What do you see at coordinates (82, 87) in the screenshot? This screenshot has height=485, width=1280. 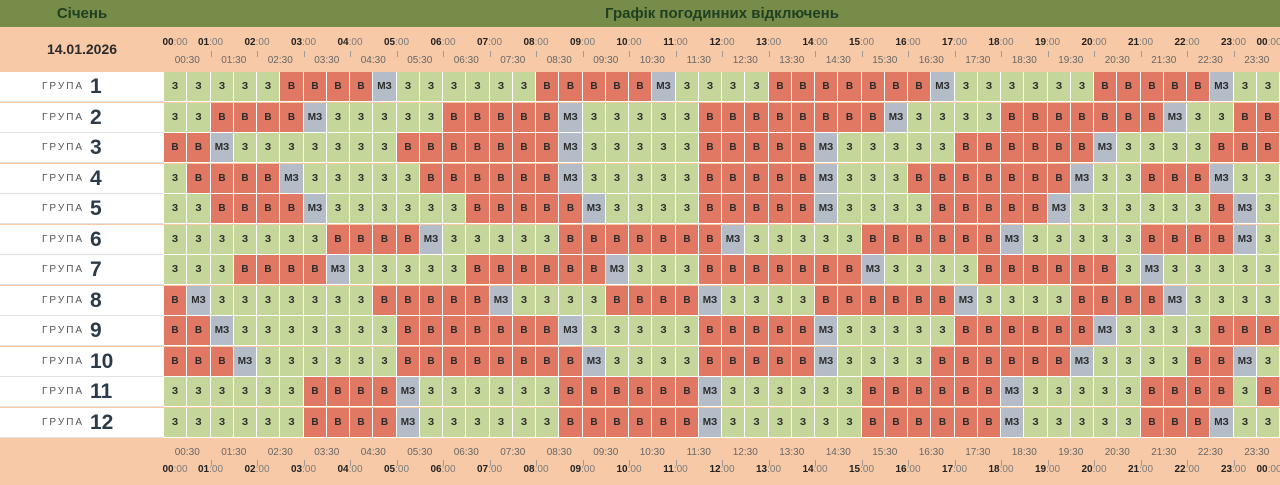 I see `group-label: ГРУПА 1` at bounding box center [82, 87].